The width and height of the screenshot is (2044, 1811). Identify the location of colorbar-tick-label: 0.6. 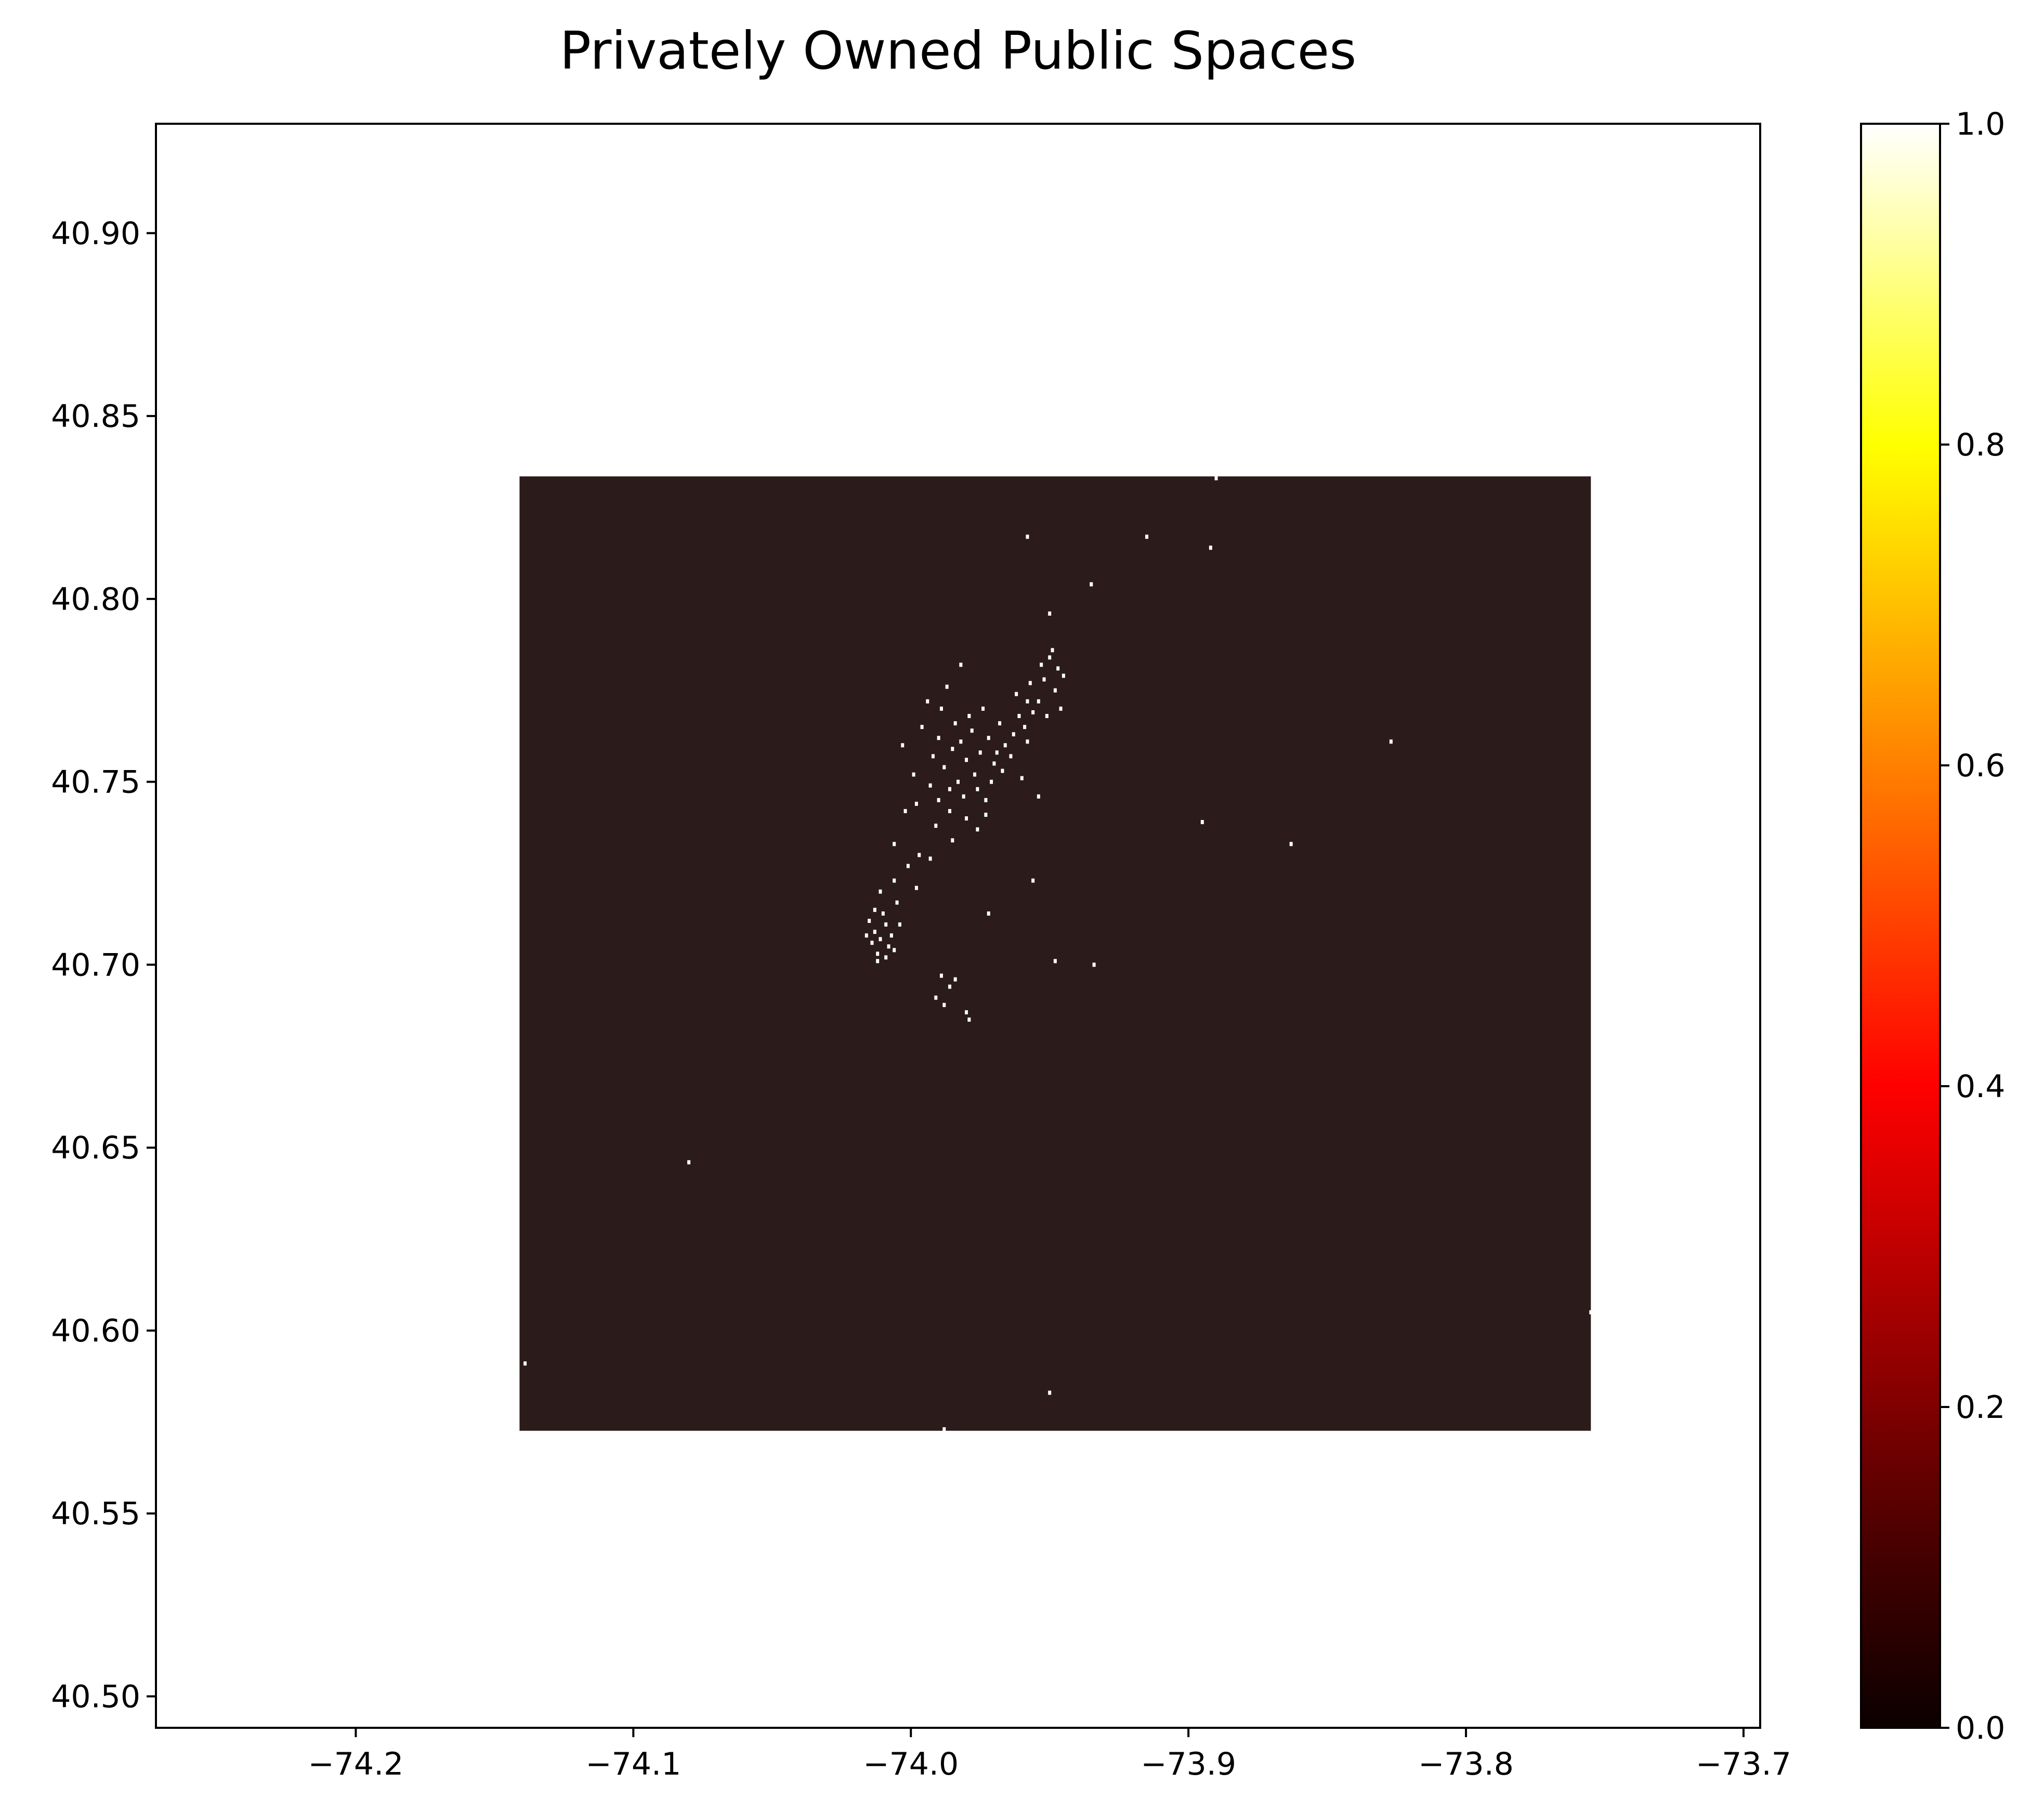
(1981, 766).